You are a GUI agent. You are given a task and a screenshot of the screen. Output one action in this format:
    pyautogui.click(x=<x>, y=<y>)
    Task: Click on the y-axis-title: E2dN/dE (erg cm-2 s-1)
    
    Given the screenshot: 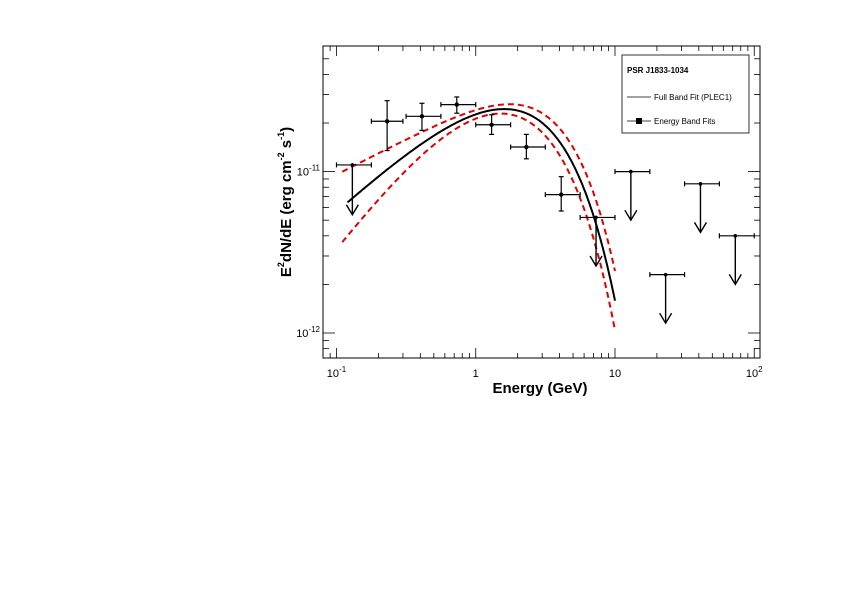 What is the action you would take?
    pyautogui.click(x=285, y=202)
    